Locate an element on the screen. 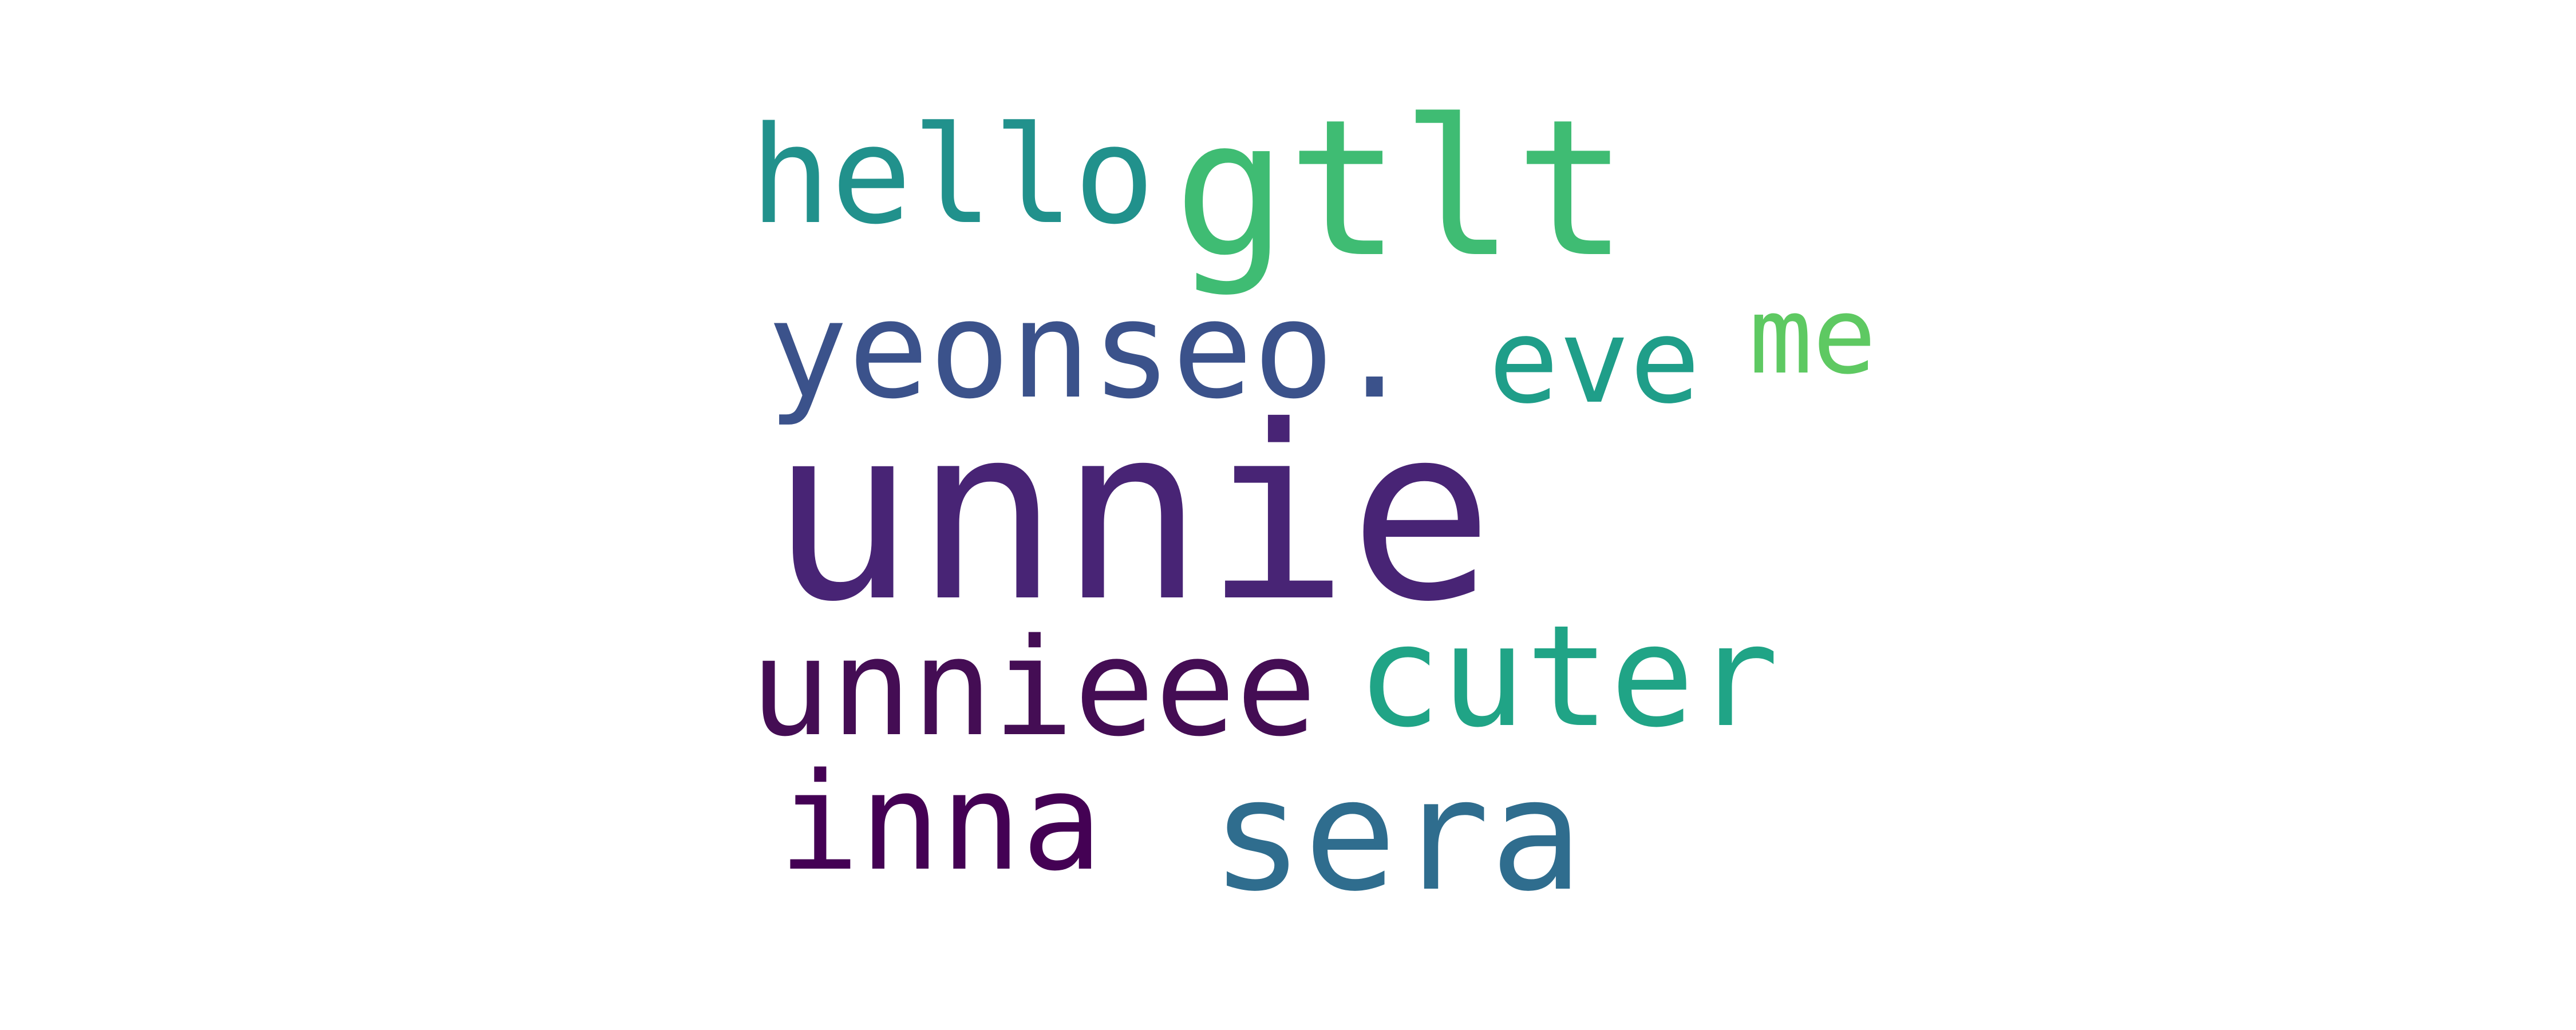  word-unnieee: unnieee is located at coordinates (1033, 688).